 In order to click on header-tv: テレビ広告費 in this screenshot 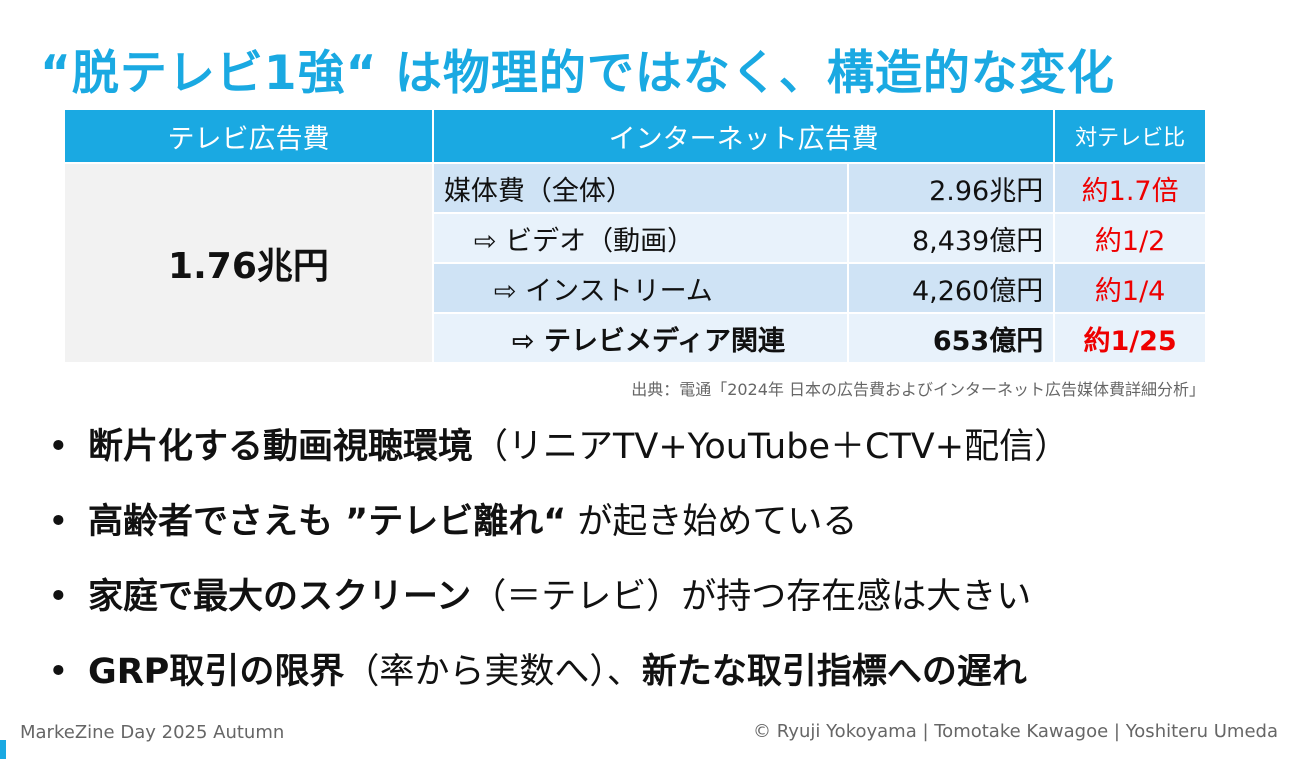, I will do `click(248, 136)`.